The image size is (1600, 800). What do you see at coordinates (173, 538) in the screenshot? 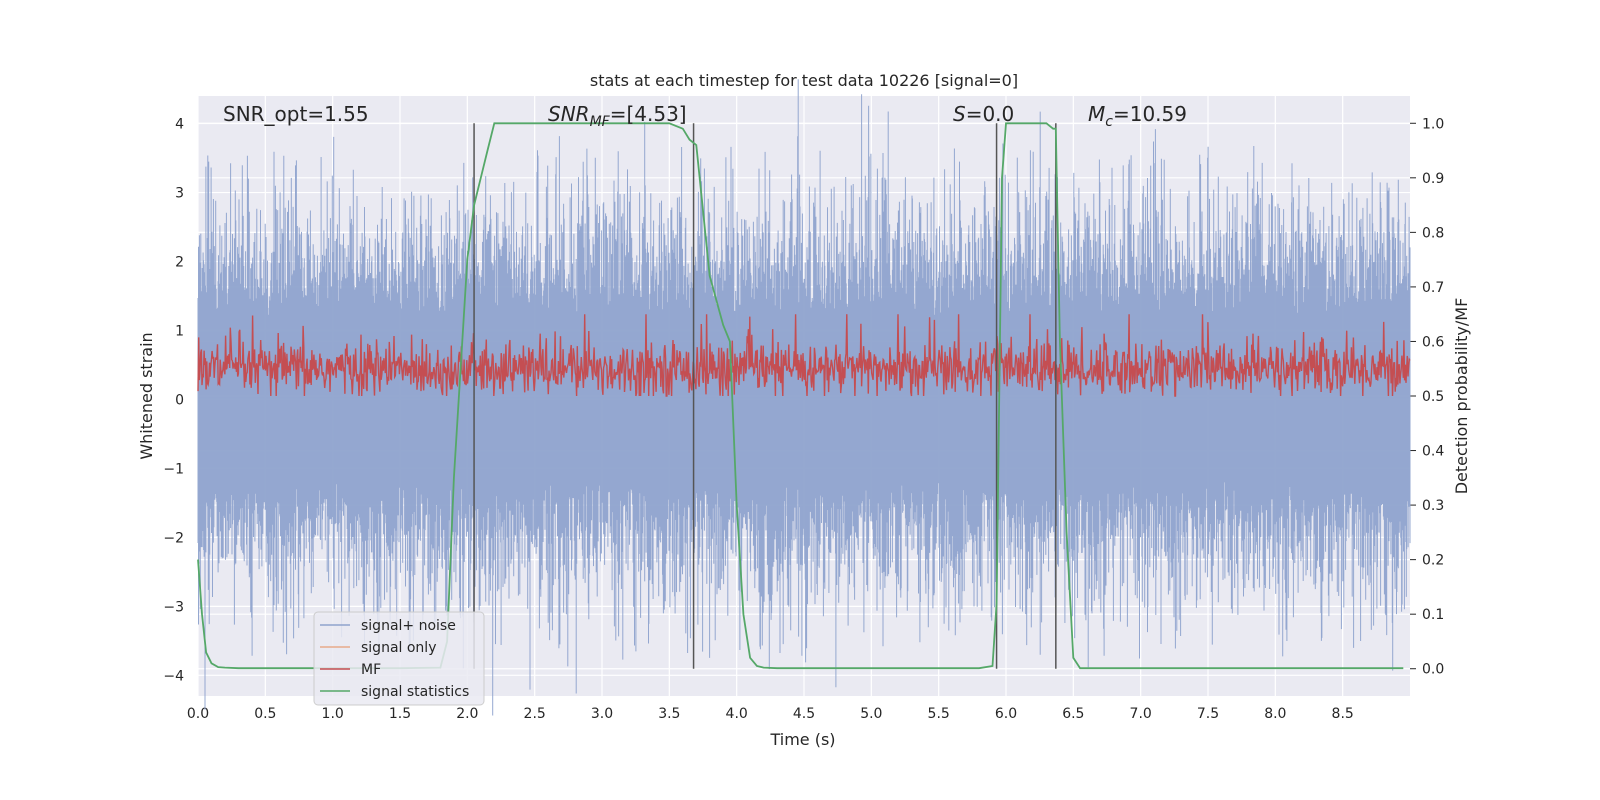
I see `y-tick-label: −2` at bounding box center [173, 538].